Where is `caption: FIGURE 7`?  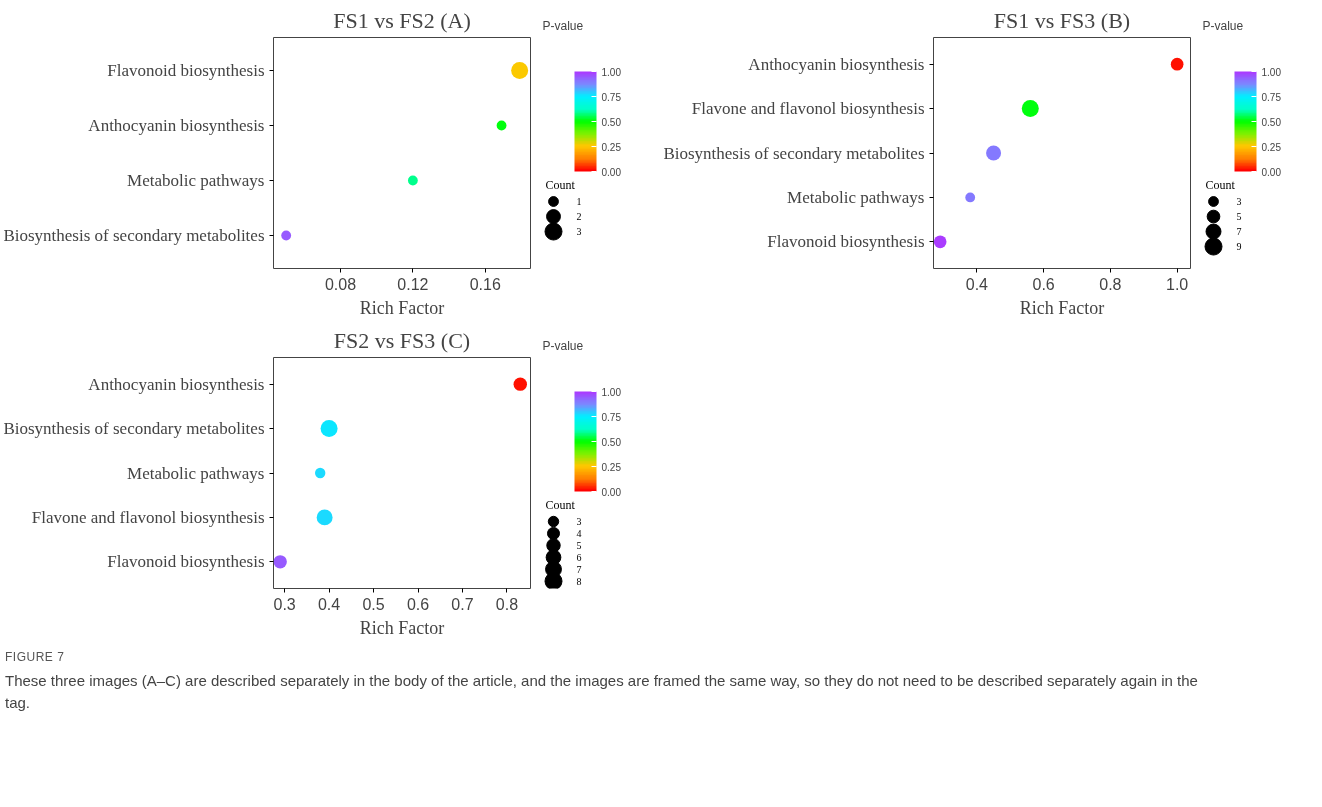 caption: FIGURE 7 is located at coordinates (35, 657).